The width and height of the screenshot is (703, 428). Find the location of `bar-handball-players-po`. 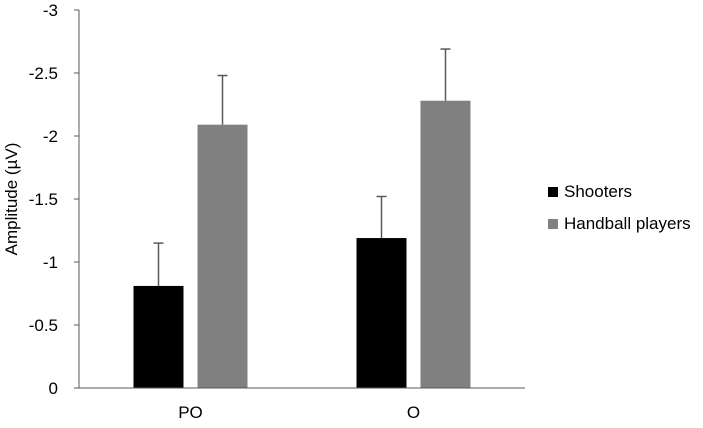

bar-handball-players-po is located at coordinates (222, 256).